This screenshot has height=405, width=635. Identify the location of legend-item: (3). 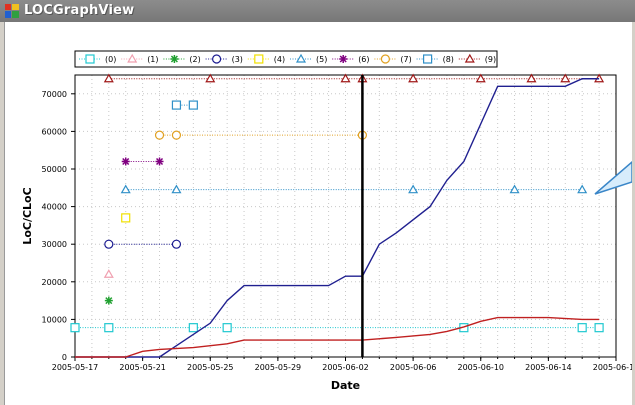
(224, 59).